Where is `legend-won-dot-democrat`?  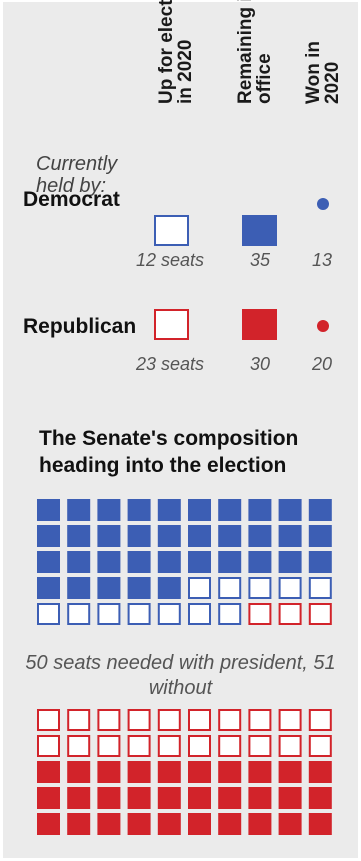
legend-won-dot-democrat is located at coordinates (323, 204).